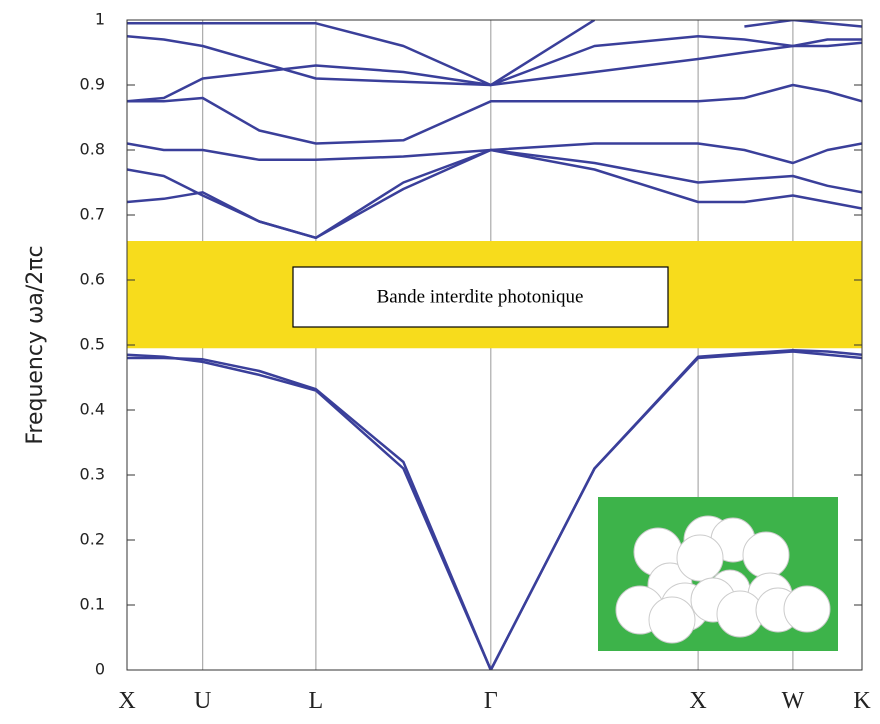 The width and height of the screenshot is (880, 724). I want to click on y-tick-label: 0.6, so click(92, 279).